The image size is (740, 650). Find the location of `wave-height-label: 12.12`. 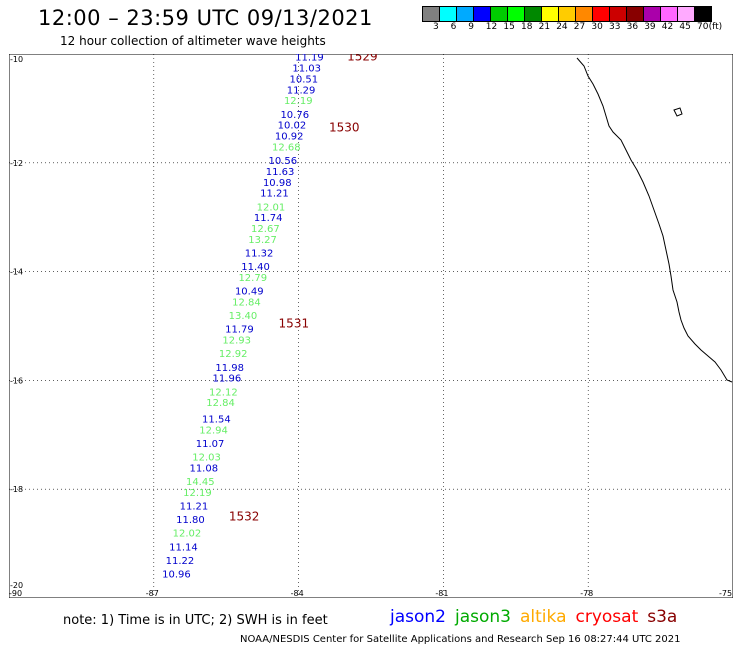

wave-height-label: 12.12 is located at coordinates (223, 392).